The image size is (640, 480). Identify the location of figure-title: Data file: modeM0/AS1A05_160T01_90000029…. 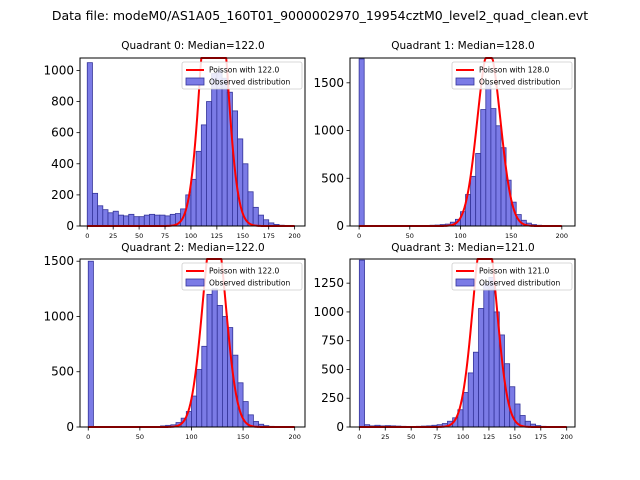
(320, 15).